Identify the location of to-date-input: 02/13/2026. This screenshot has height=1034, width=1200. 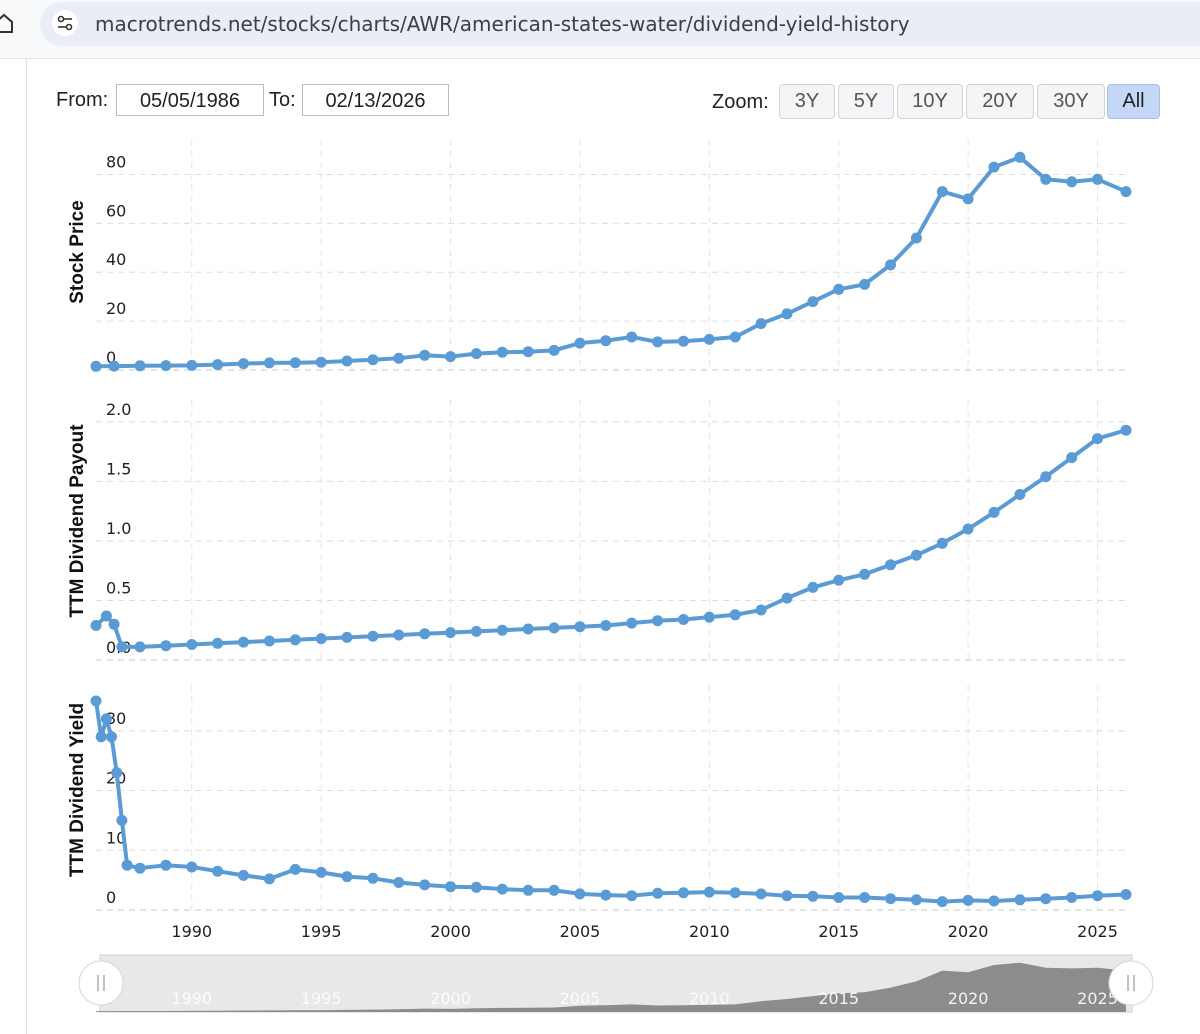
(375, 100).